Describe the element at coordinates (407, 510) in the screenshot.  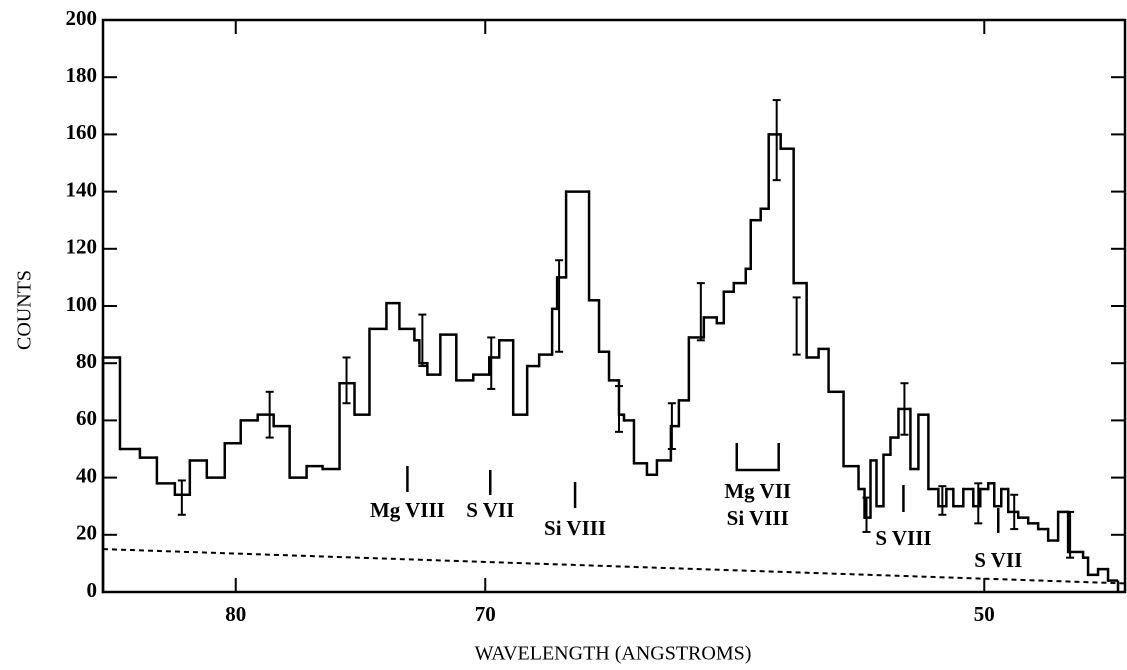
I see `line-label: Mg VIII` at that location.